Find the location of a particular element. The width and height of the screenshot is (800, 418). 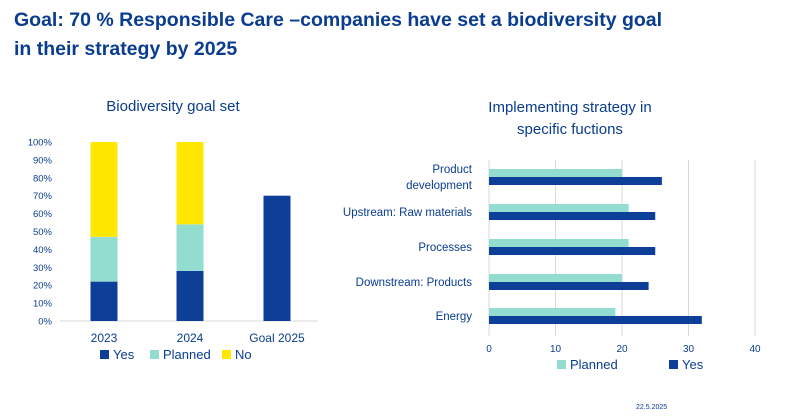

right-category-label: Energy is located at coordinates (454, 317).